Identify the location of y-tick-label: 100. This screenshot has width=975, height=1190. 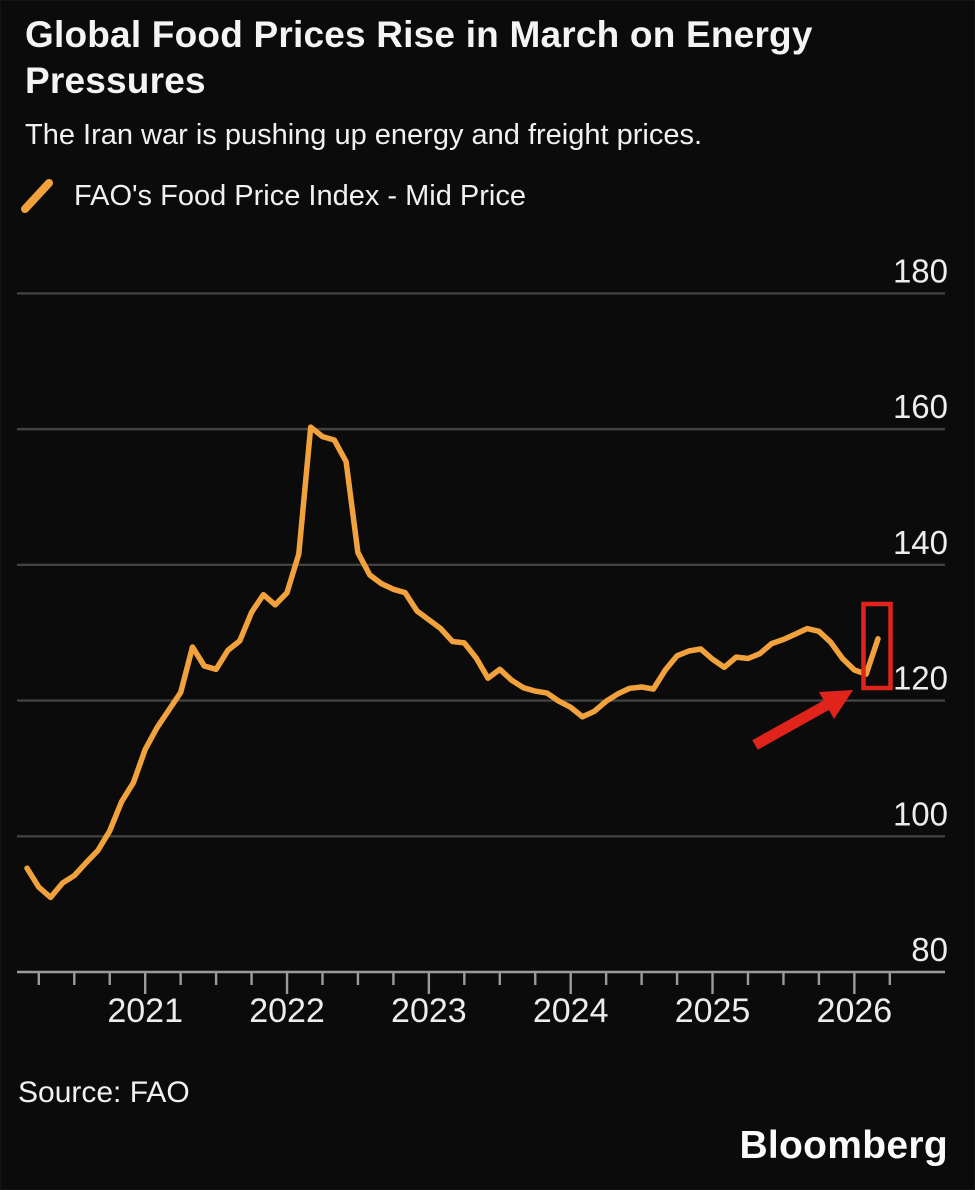
(920, 813).